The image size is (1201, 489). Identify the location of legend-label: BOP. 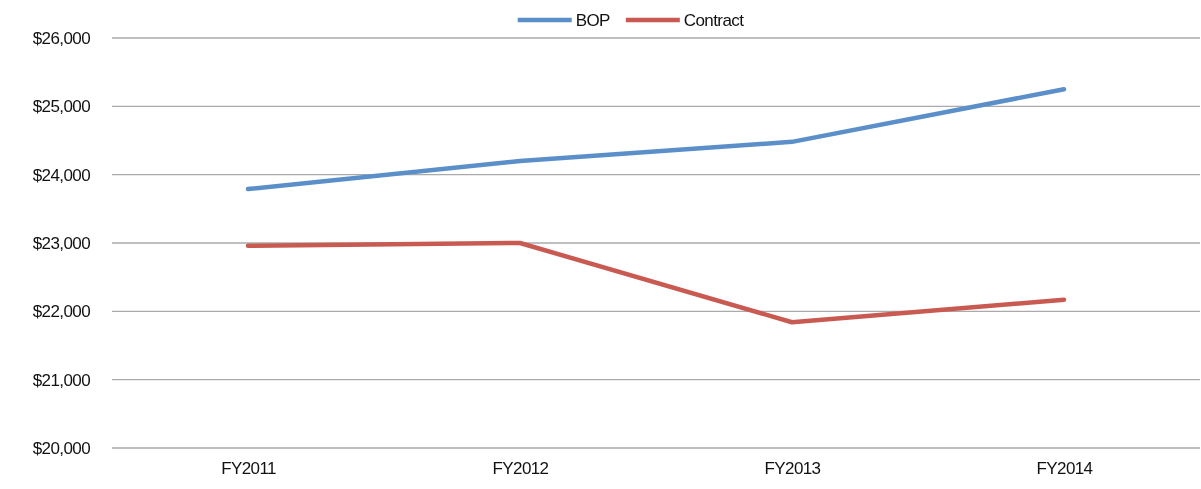
(593, 20).